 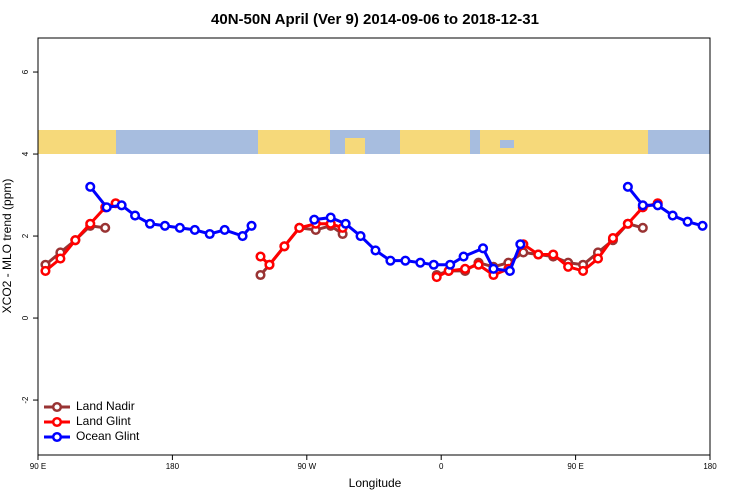 I want to click on y-tick-label: -2, so click(x=25, y=400).